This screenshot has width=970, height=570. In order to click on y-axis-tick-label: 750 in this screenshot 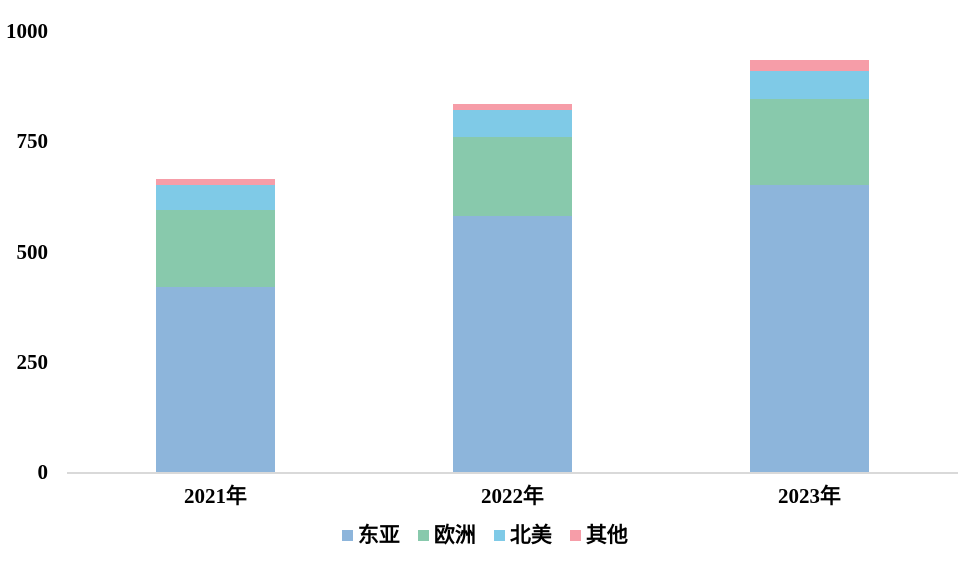, I will do `click(32, 141)`.